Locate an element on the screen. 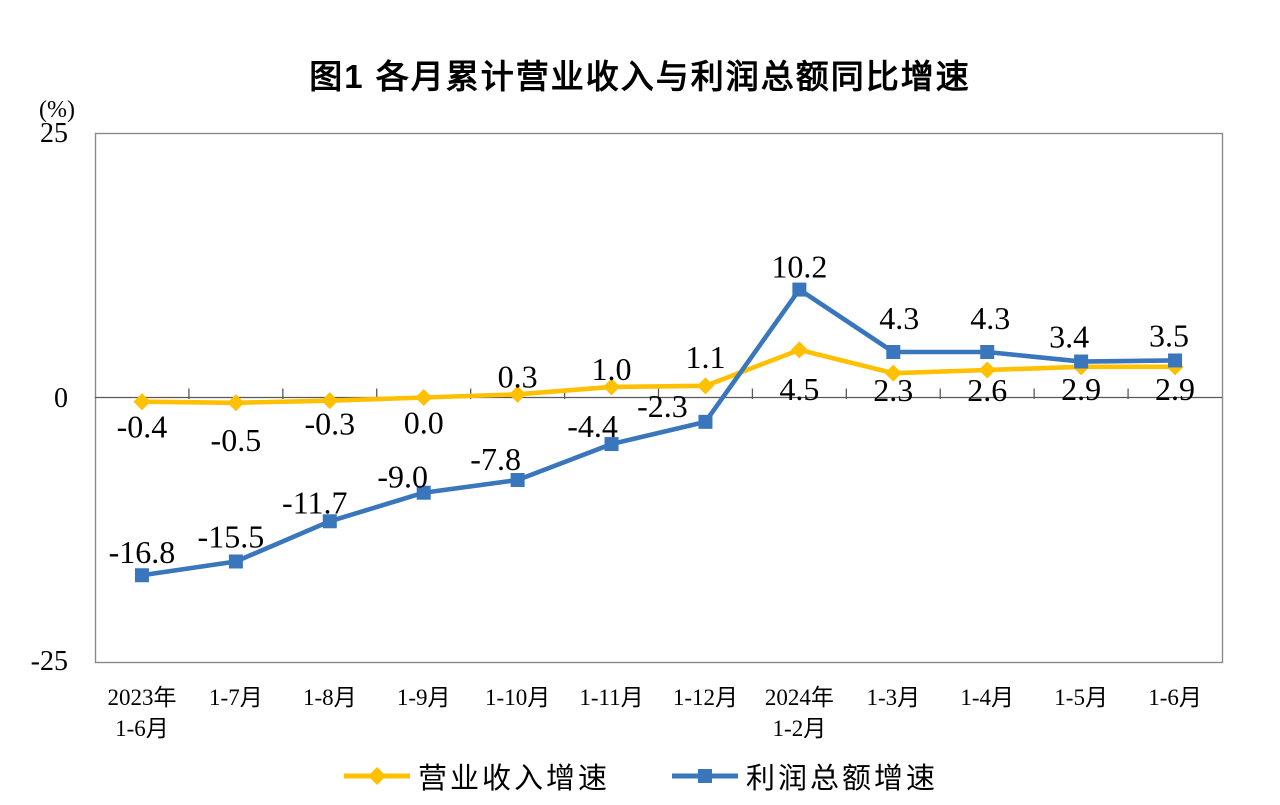  x-axis-label: 1-11月 is located at coordinates (611, 697).